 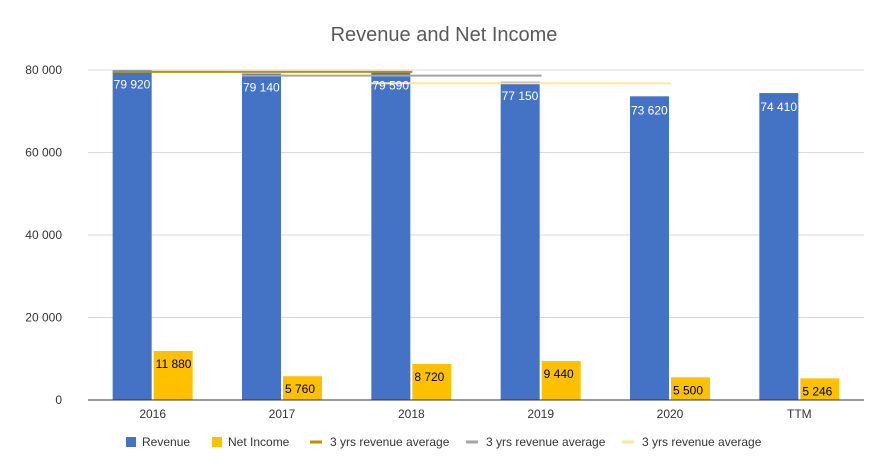 I want to click on y-tick-label: 40 000, so click(x=43, y=235).